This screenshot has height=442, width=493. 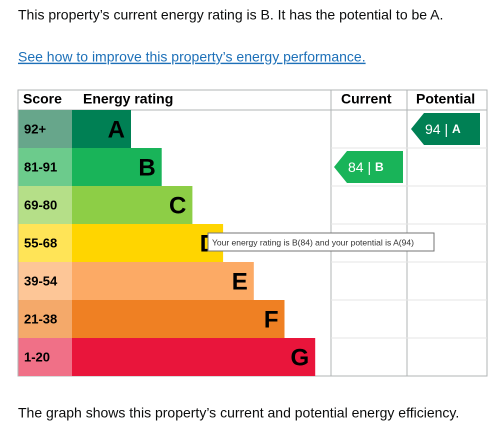 I want to click on potential-letter: A, so click(x=456, y=129).